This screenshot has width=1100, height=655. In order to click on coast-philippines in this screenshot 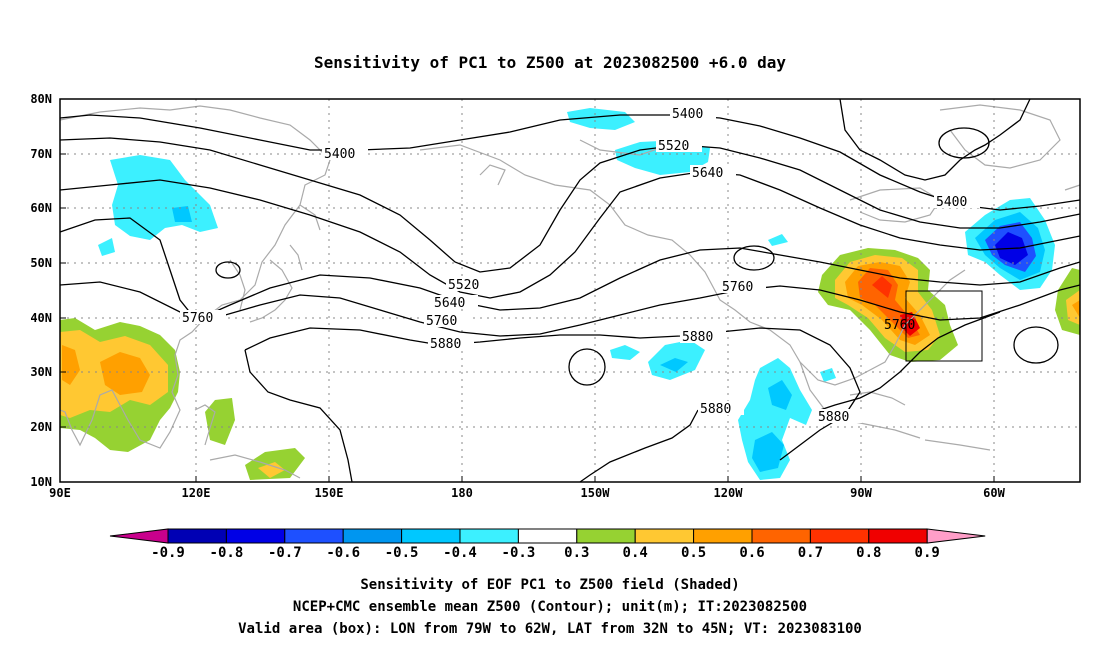, I will do `click(205, 425)`.